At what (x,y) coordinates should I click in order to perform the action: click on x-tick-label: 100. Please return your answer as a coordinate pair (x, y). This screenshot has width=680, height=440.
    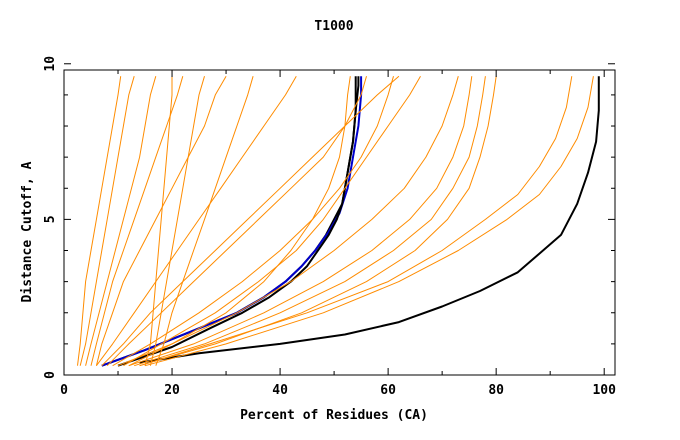
    Looking at the image, I should click on (604, 390).